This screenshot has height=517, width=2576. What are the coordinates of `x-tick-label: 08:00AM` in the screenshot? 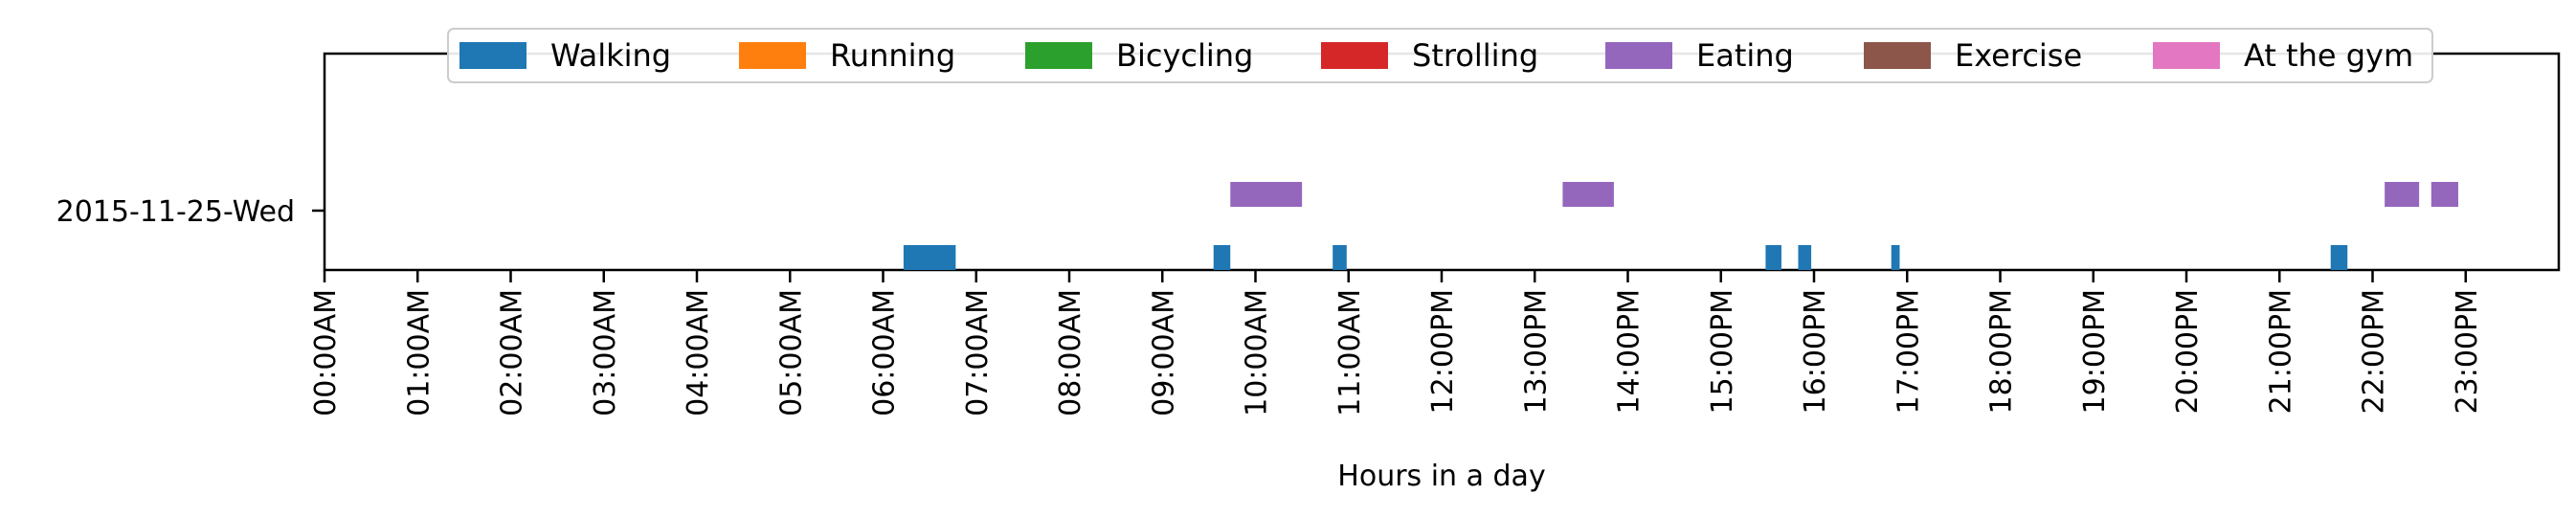 It's located at (1071, 352).